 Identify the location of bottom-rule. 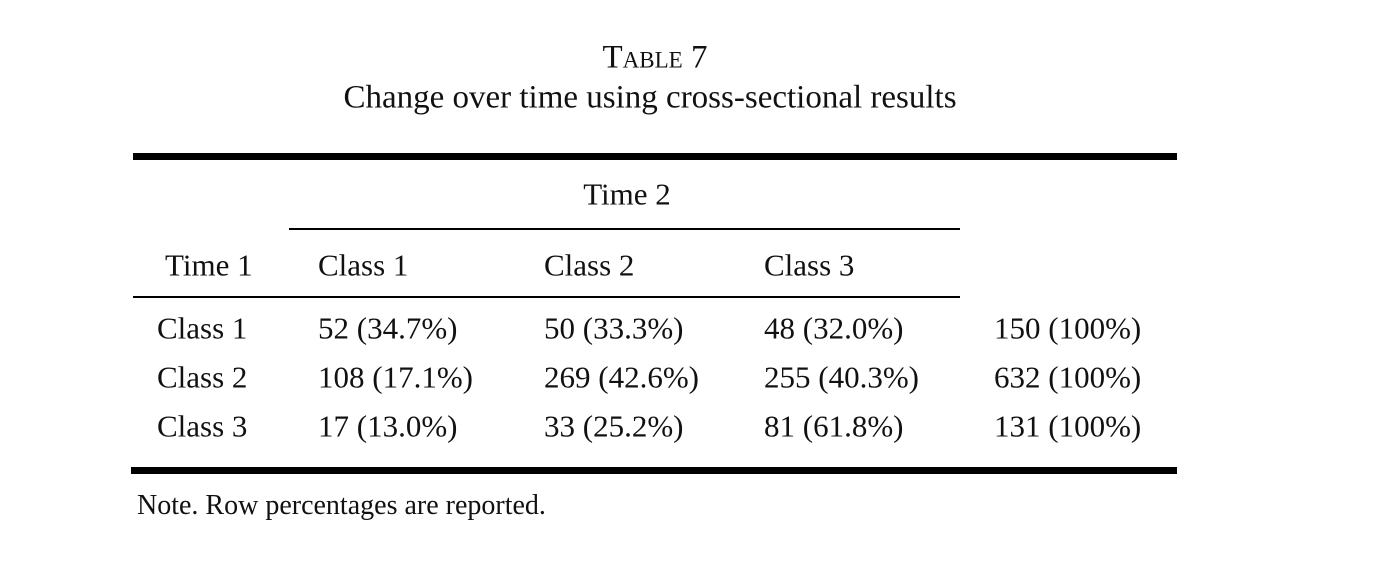
(654, 470).